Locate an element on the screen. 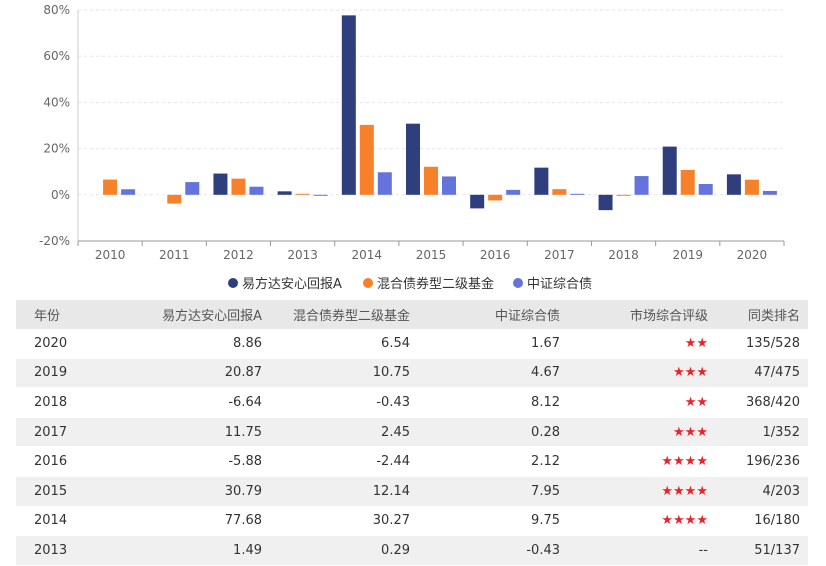 The height and width of the screenshot is (566, 826). header-fund: 易方达安心回报A is located at coordinates (191, 314).